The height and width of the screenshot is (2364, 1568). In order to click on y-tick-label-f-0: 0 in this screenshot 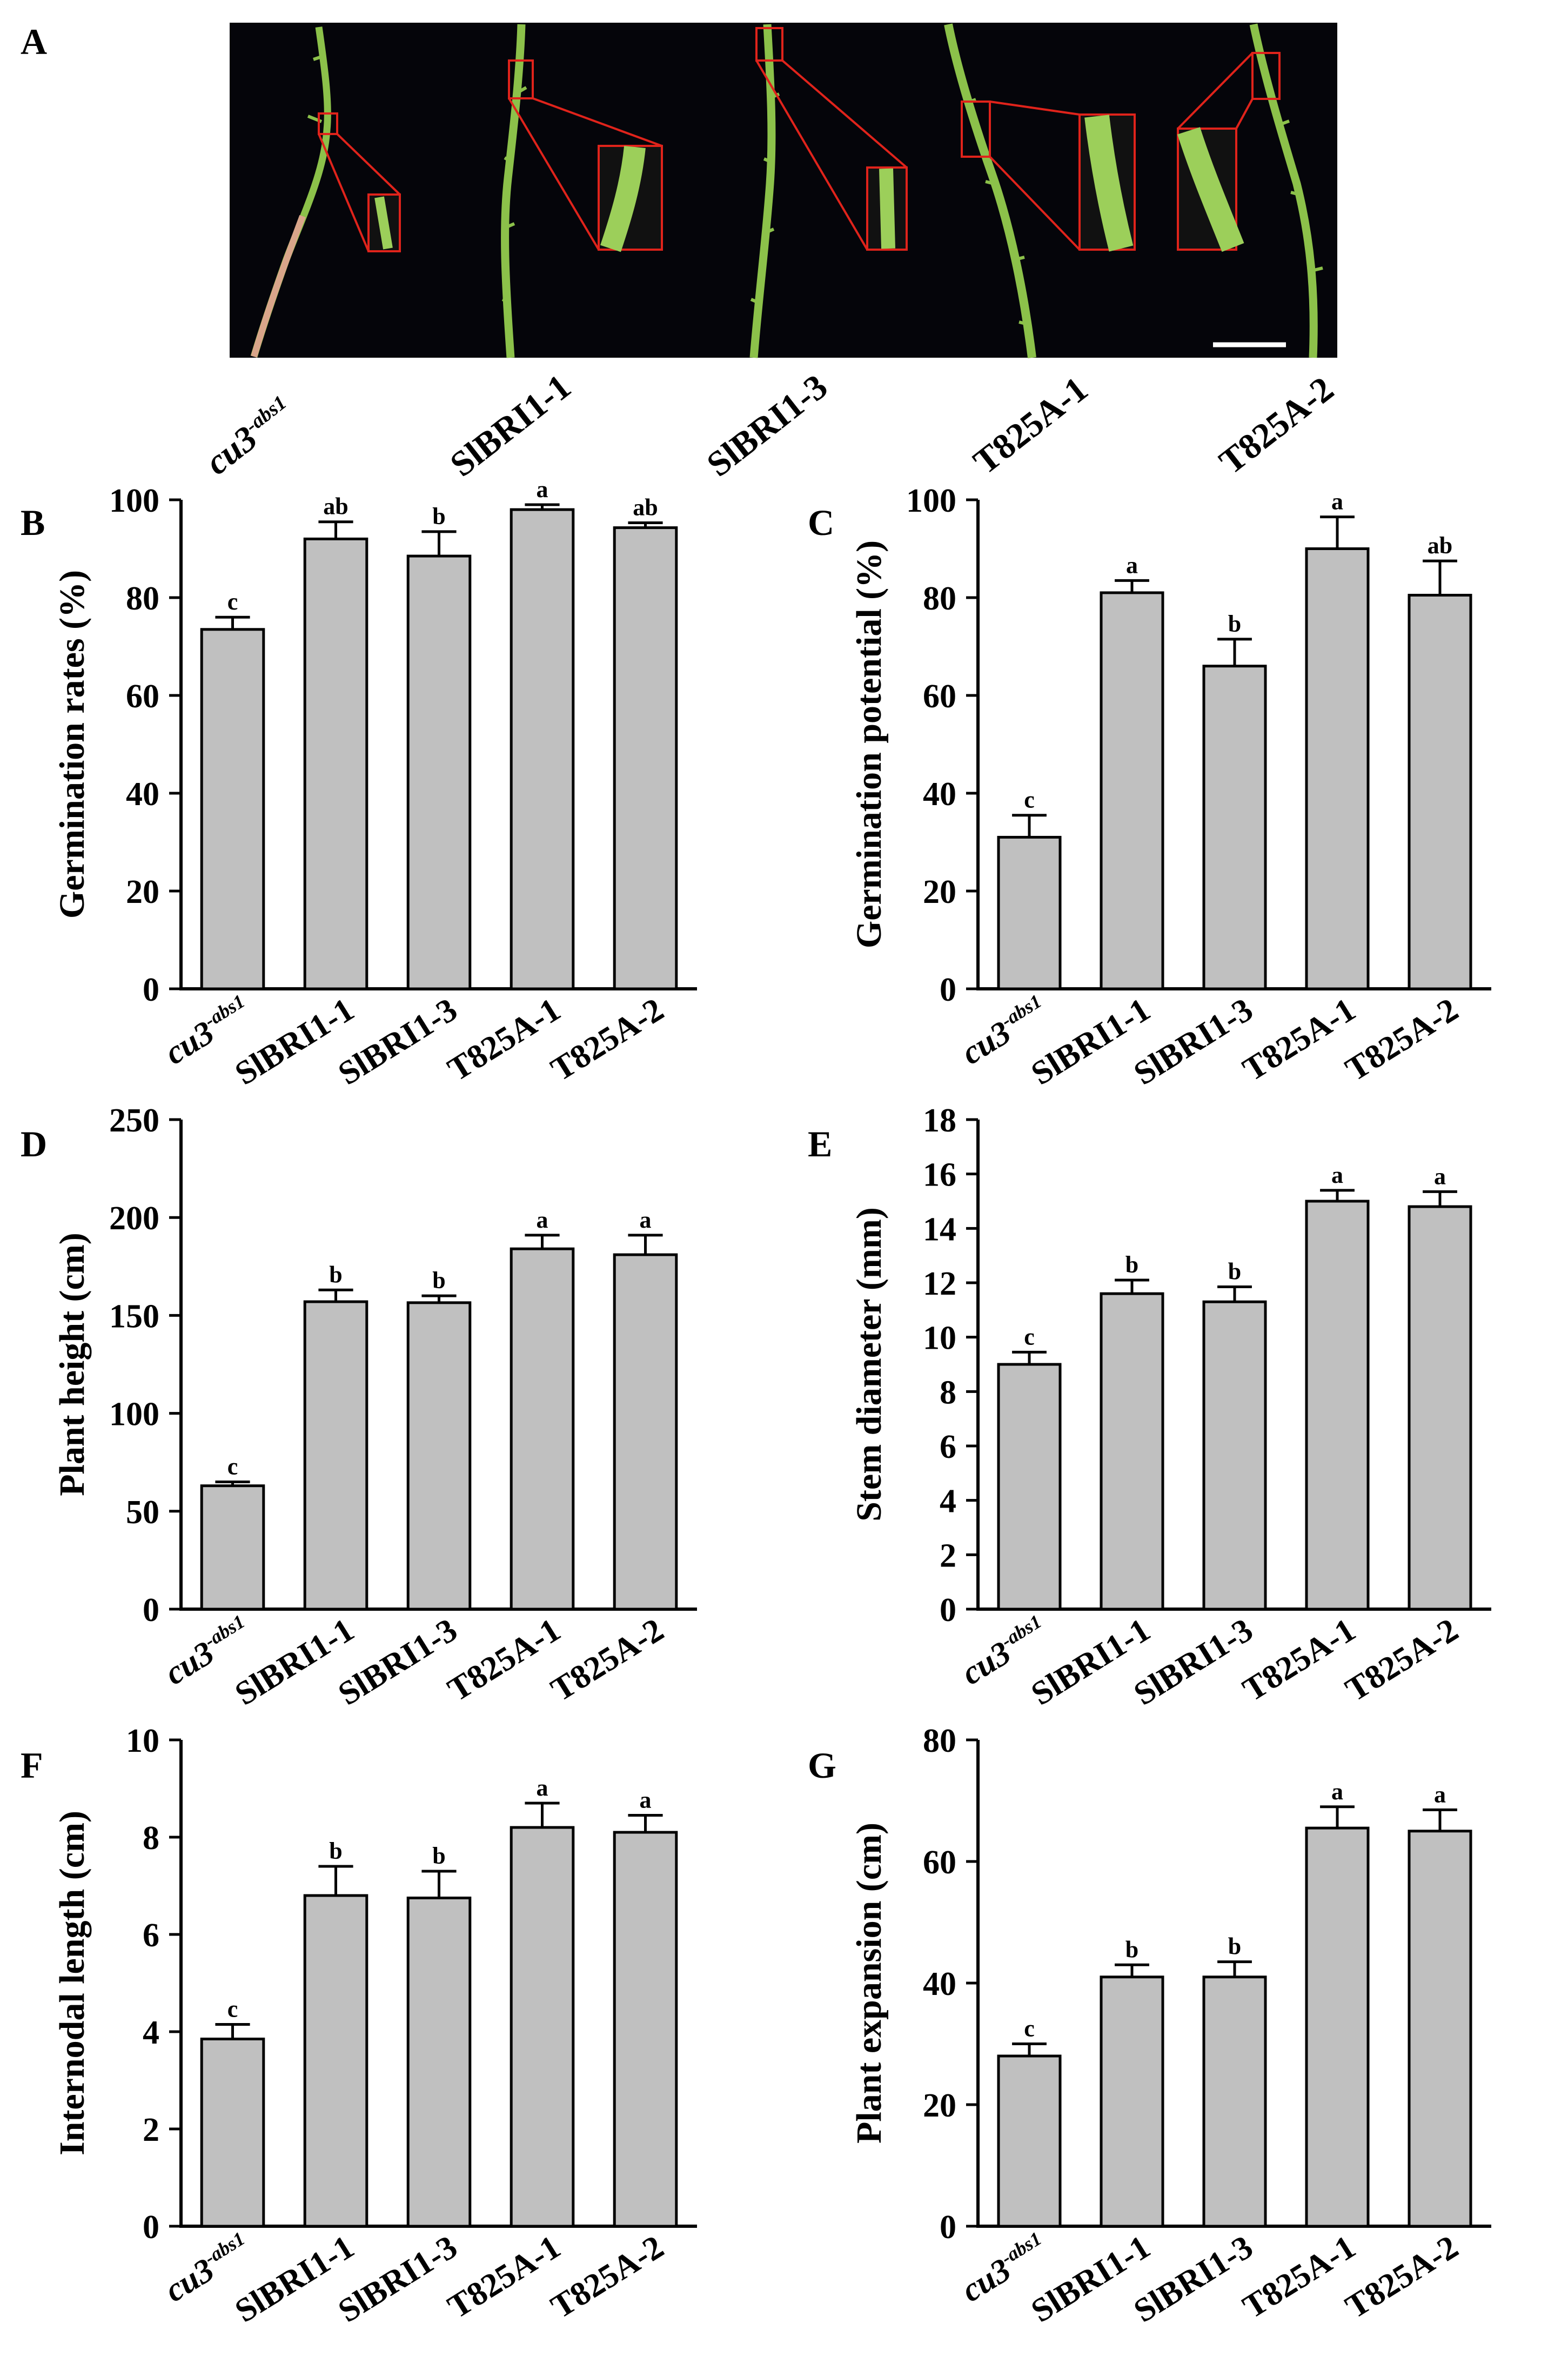, I will do `click(151, 2227)`.